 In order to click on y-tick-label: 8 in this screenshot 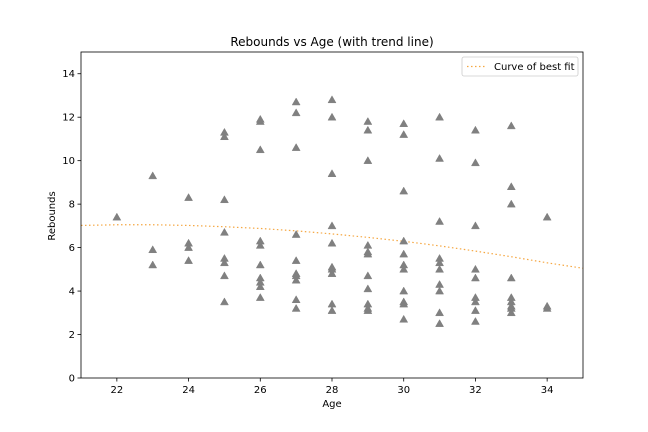, I will do `click(72, 205)`.